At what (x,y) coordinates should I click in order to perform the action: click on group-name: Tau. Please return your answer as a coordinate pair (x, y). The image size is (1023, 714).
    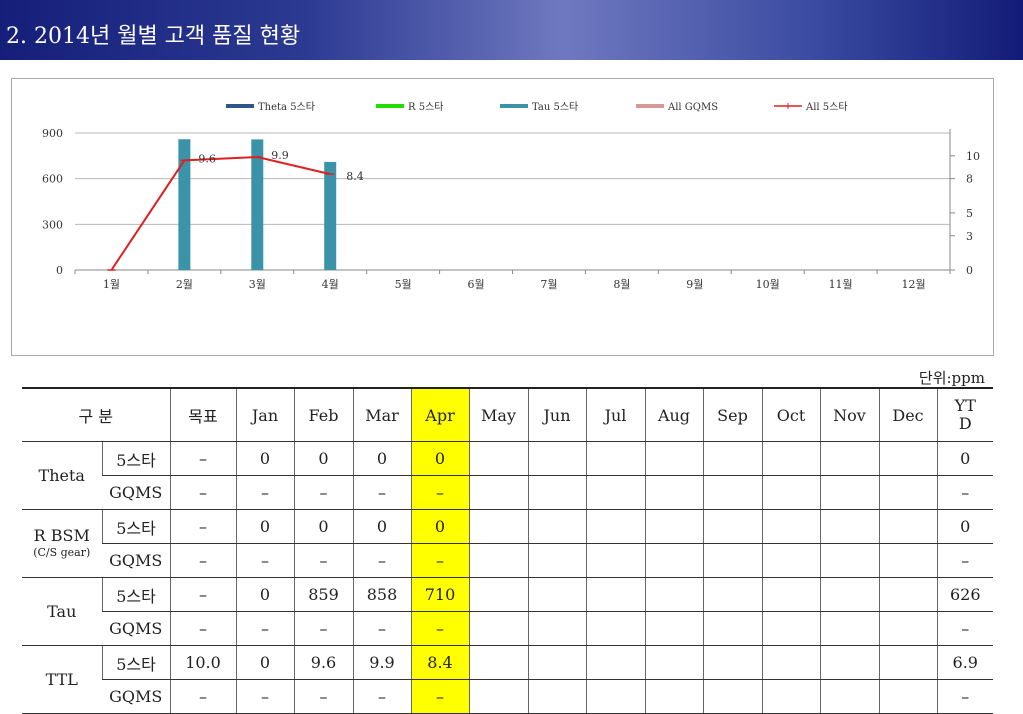
    Looking at the image, I should click on (62, 611).